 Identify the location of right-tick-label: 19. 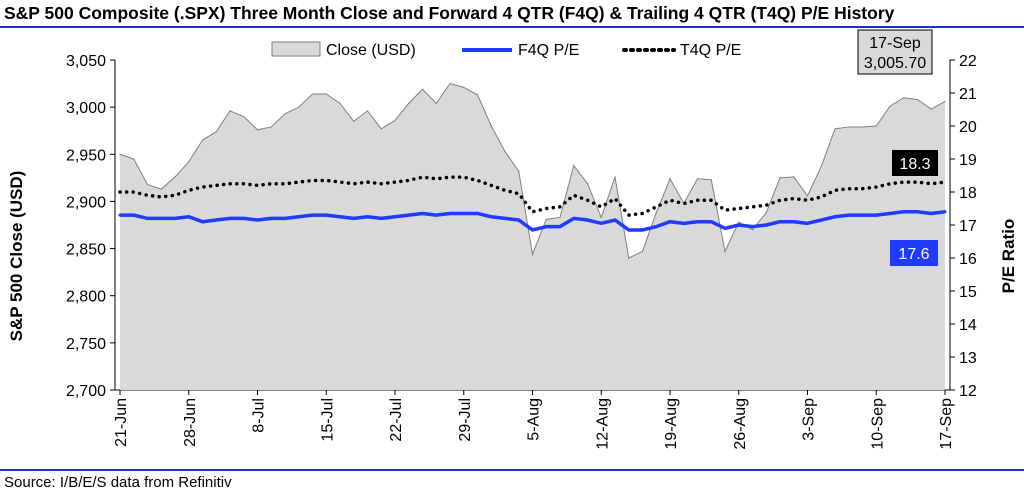
(968, 160).